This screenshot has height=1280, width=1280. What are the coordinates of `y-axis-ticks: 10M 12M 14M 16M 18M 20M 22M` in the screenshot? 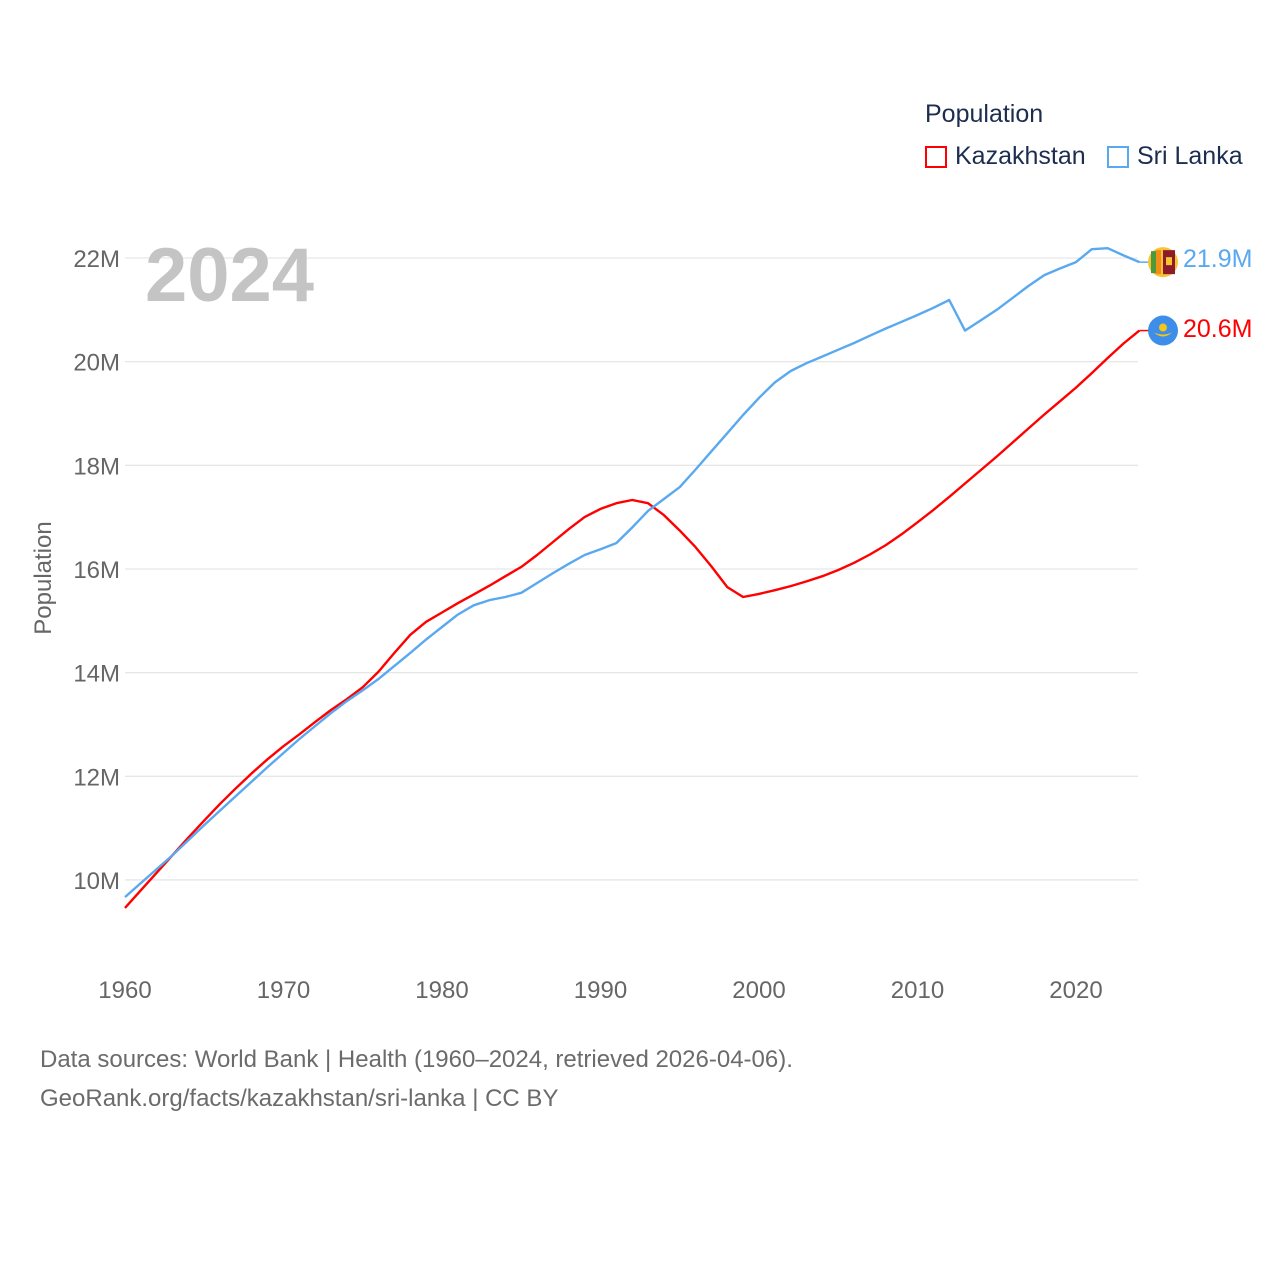 It's located at (96, 570).